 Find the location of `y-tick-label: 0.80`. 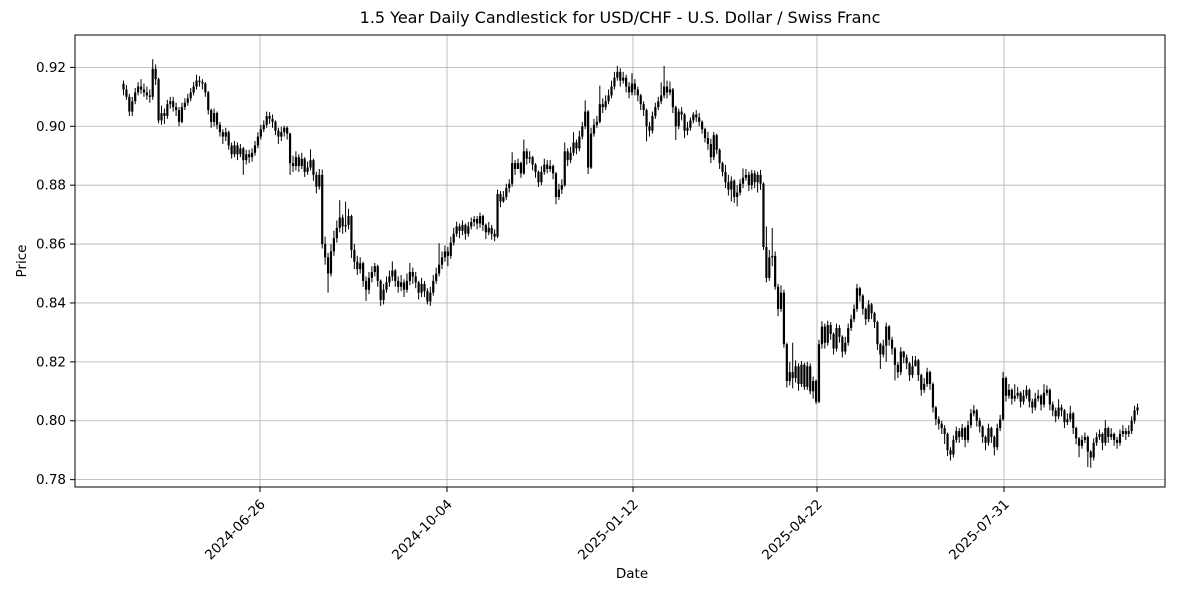

y-tick-label: 0.80 is located at coordinates (51, 421).